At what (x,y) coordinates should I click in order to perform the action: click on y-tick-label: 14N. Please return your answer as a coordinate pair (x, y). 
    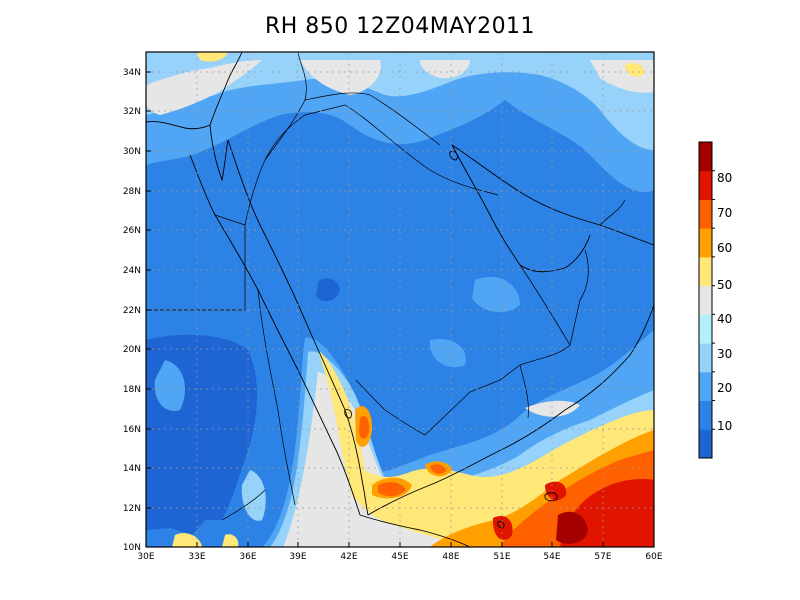
    Looking at the image, I should click on (132, 469).